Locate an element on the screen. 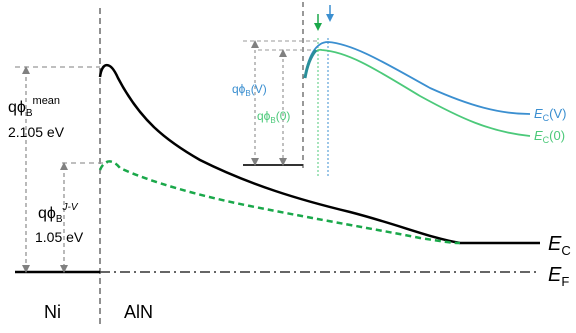 This screenshot has height=333, width=576. inset-ec-0-curve is located at coordinates (417, 92).